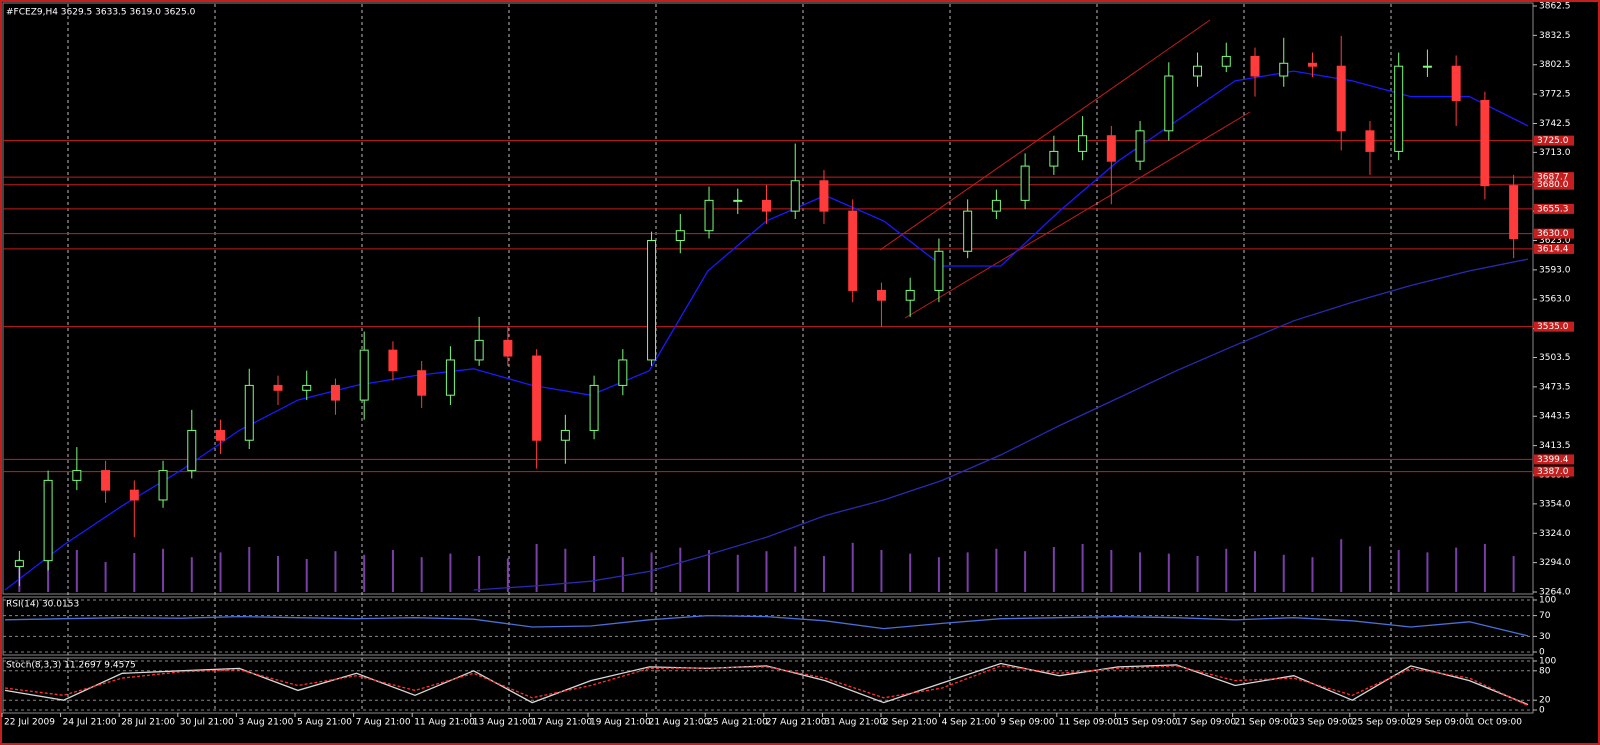 The image size is (1600, 745). Describe the element at coordinates (768, 626) in the screenshot. I see `rsi-panel` at that location.